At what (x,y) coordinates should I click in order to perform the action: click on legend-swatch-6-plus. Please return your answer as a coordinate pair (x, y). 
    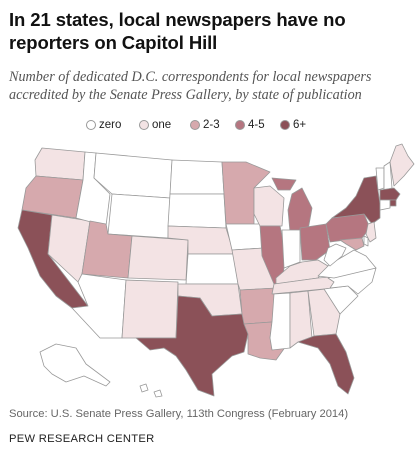
    Looking at the image, I should click on (285, 125).